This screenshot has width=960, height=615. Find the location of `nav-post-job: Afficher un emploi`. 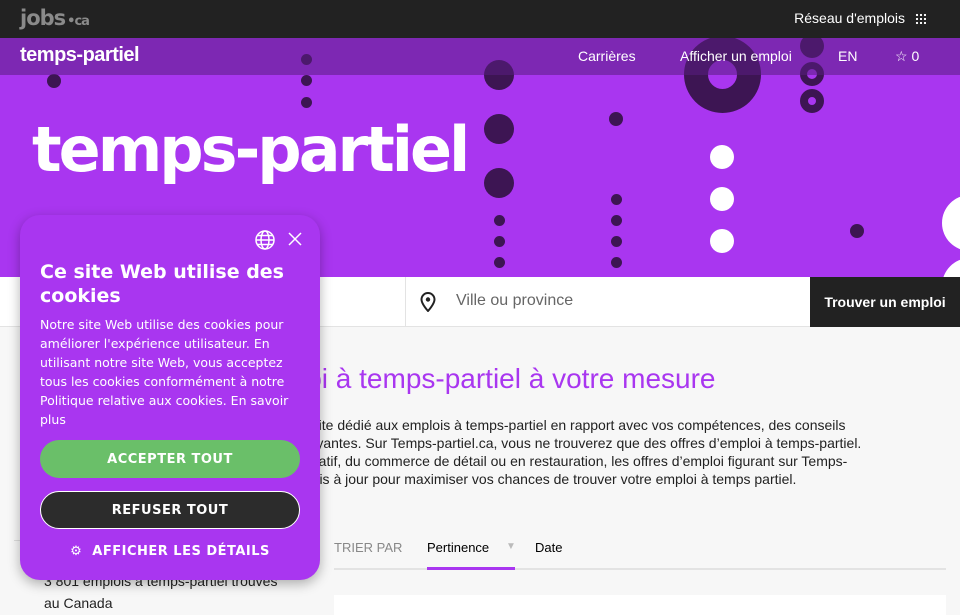

nav-post-job: Afficher un emploi is located at coordinates (736, 56).